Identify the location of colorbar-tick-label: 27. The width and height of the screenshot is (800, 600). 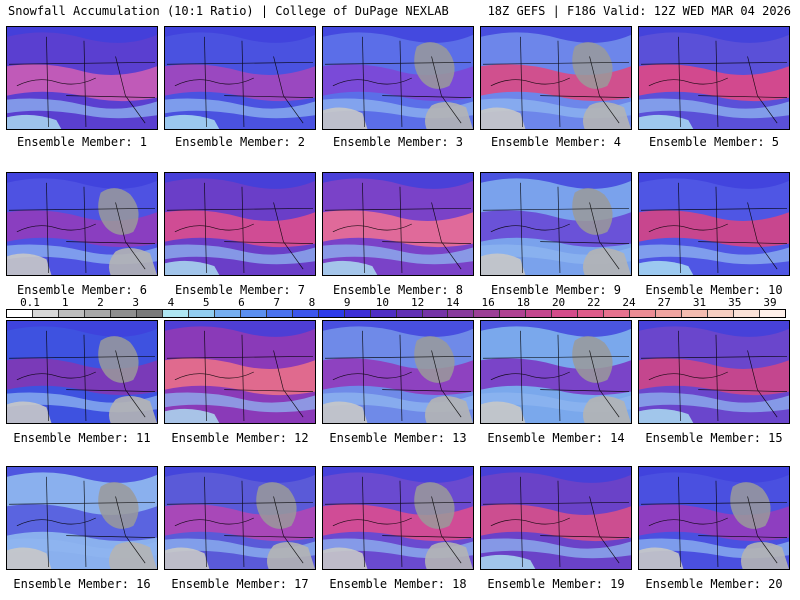
(664, 302).